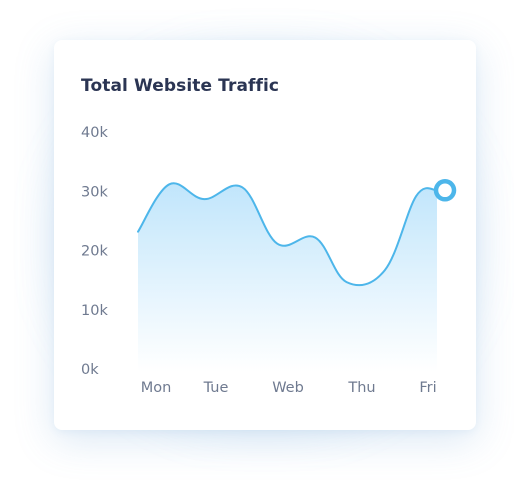 This screenshot has width=514, height=481. I want to click on y-axis-ticks: 40k 30k 20k 10k 0k, so click(94, 251).